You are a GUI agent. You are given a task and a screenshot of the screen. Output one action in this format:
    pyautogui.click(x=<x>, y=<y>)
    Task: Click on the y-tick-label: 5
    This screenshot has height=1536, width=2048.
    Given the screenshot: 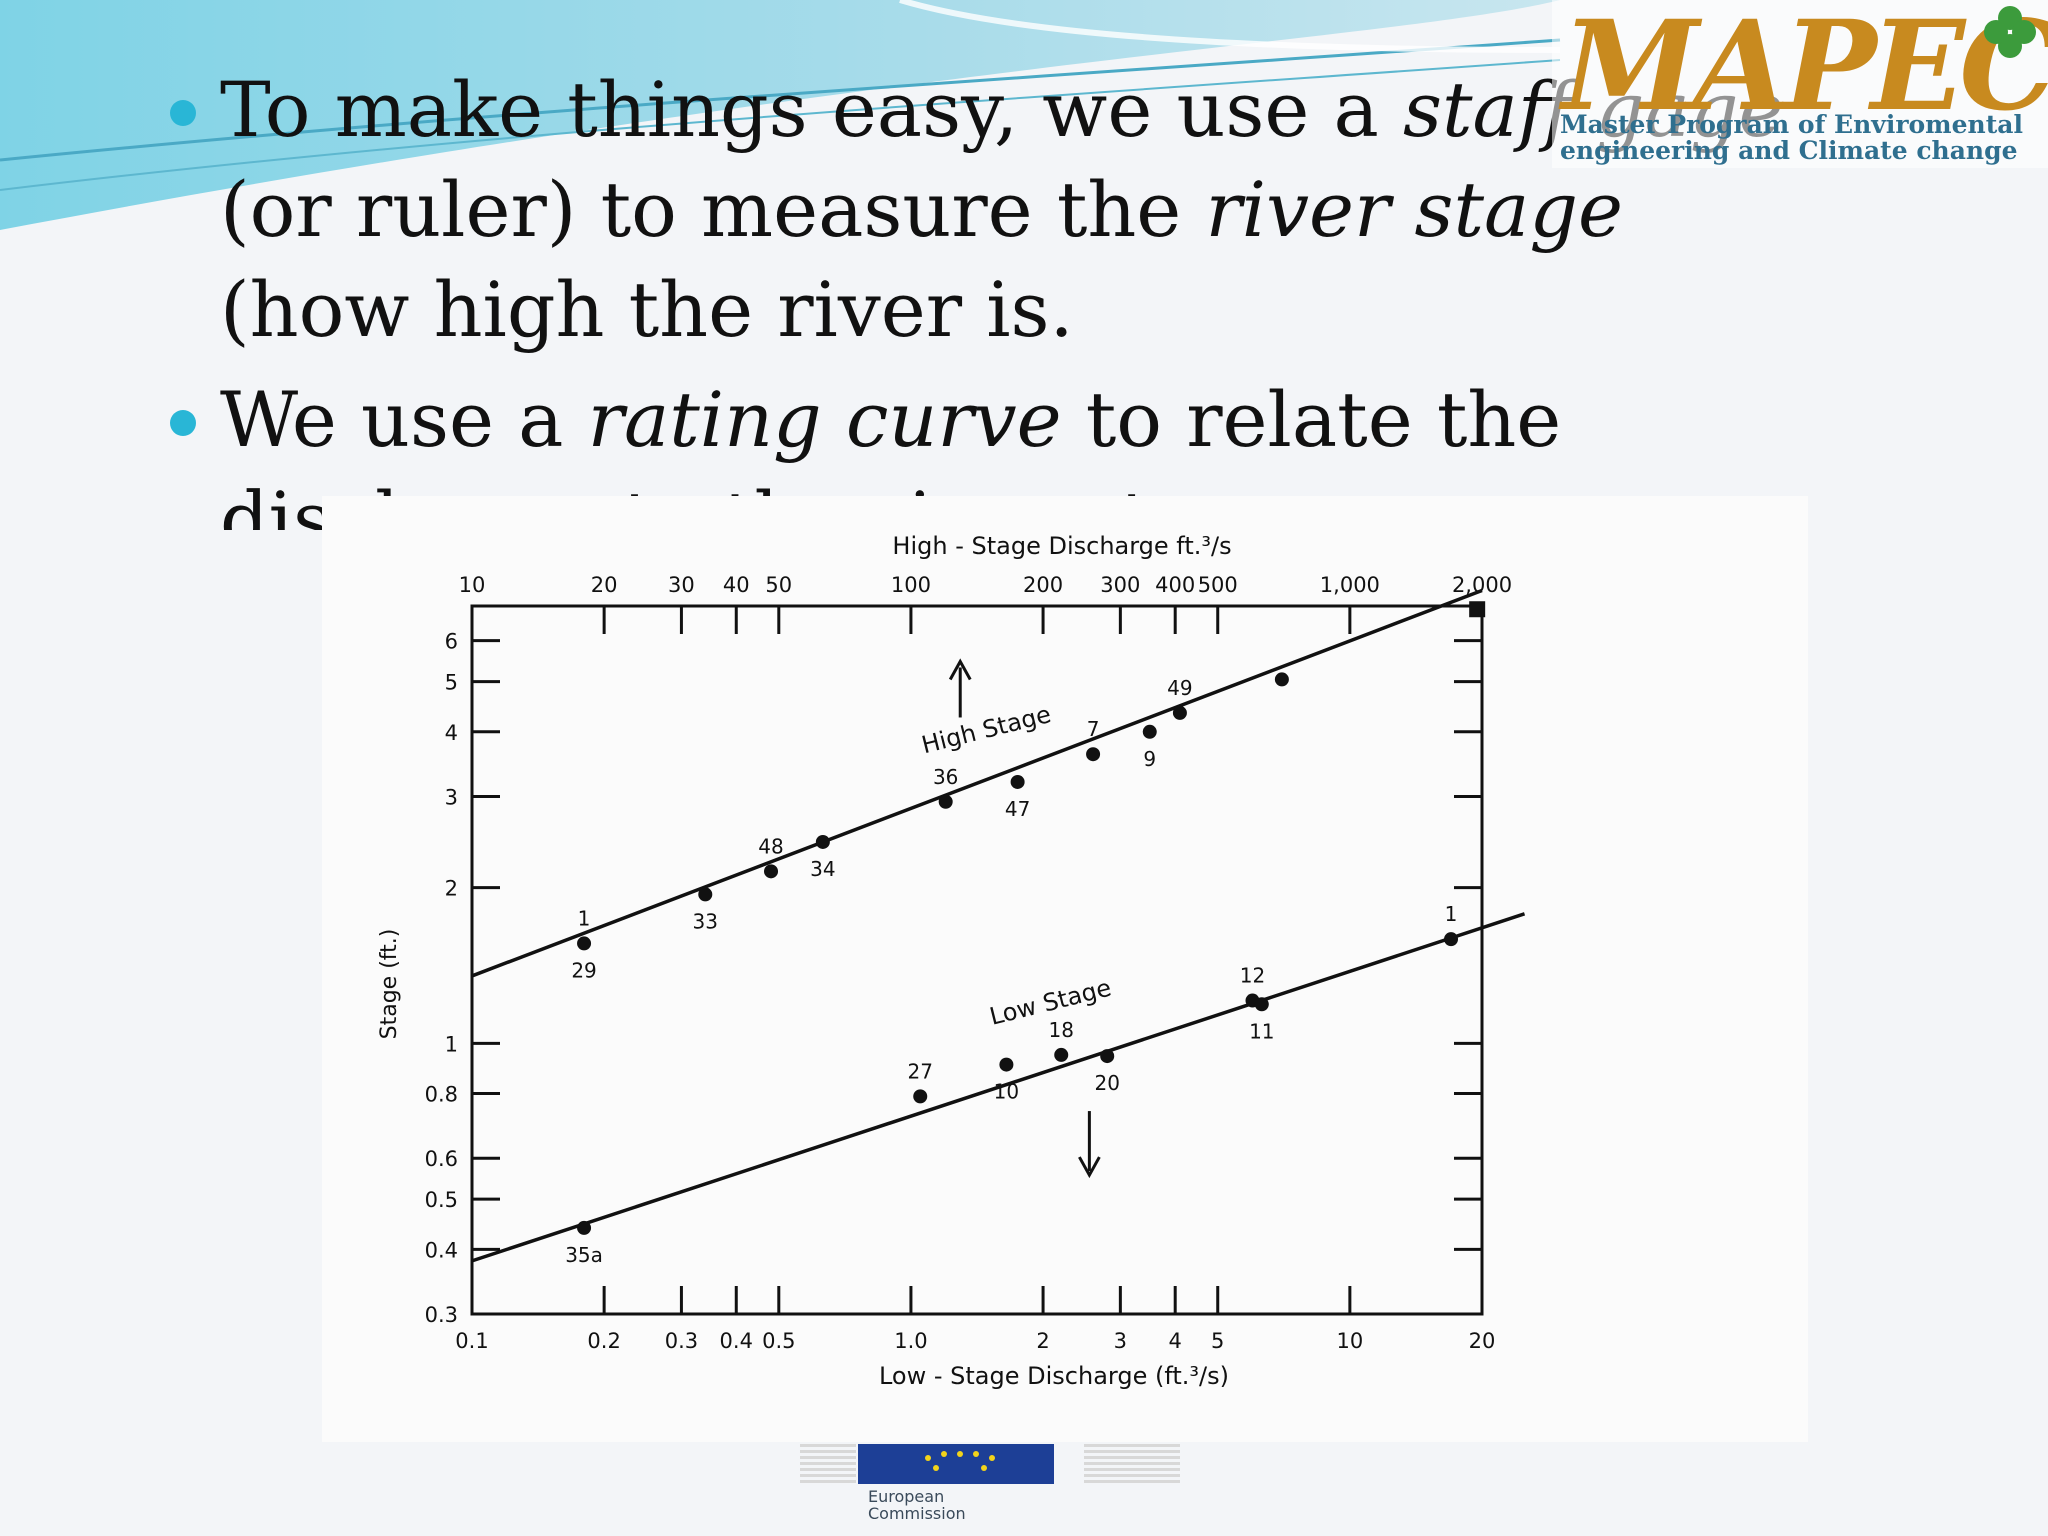 What is the action you would take?
    pyautogui.click(x=451, y=683)
    